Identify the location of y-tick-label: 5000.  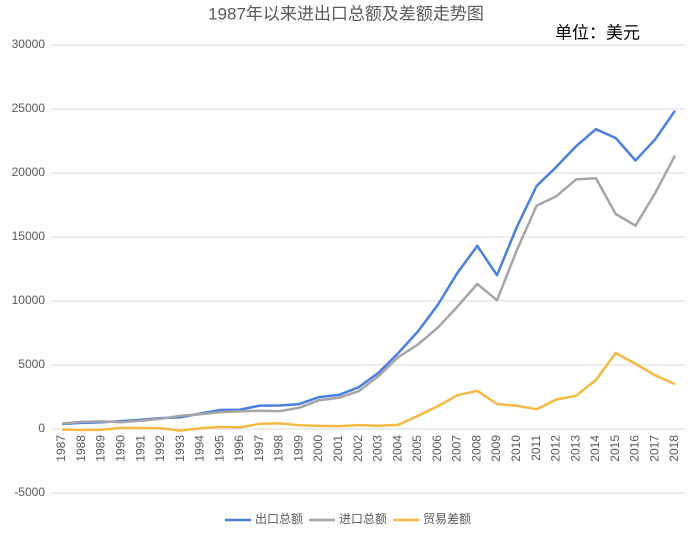
(31, 364).